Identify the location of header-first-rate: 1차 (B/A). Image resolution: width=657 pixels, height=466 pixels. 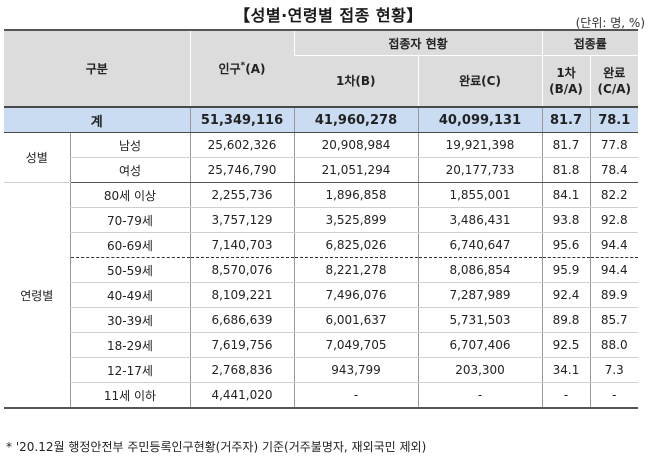
(566, 81).